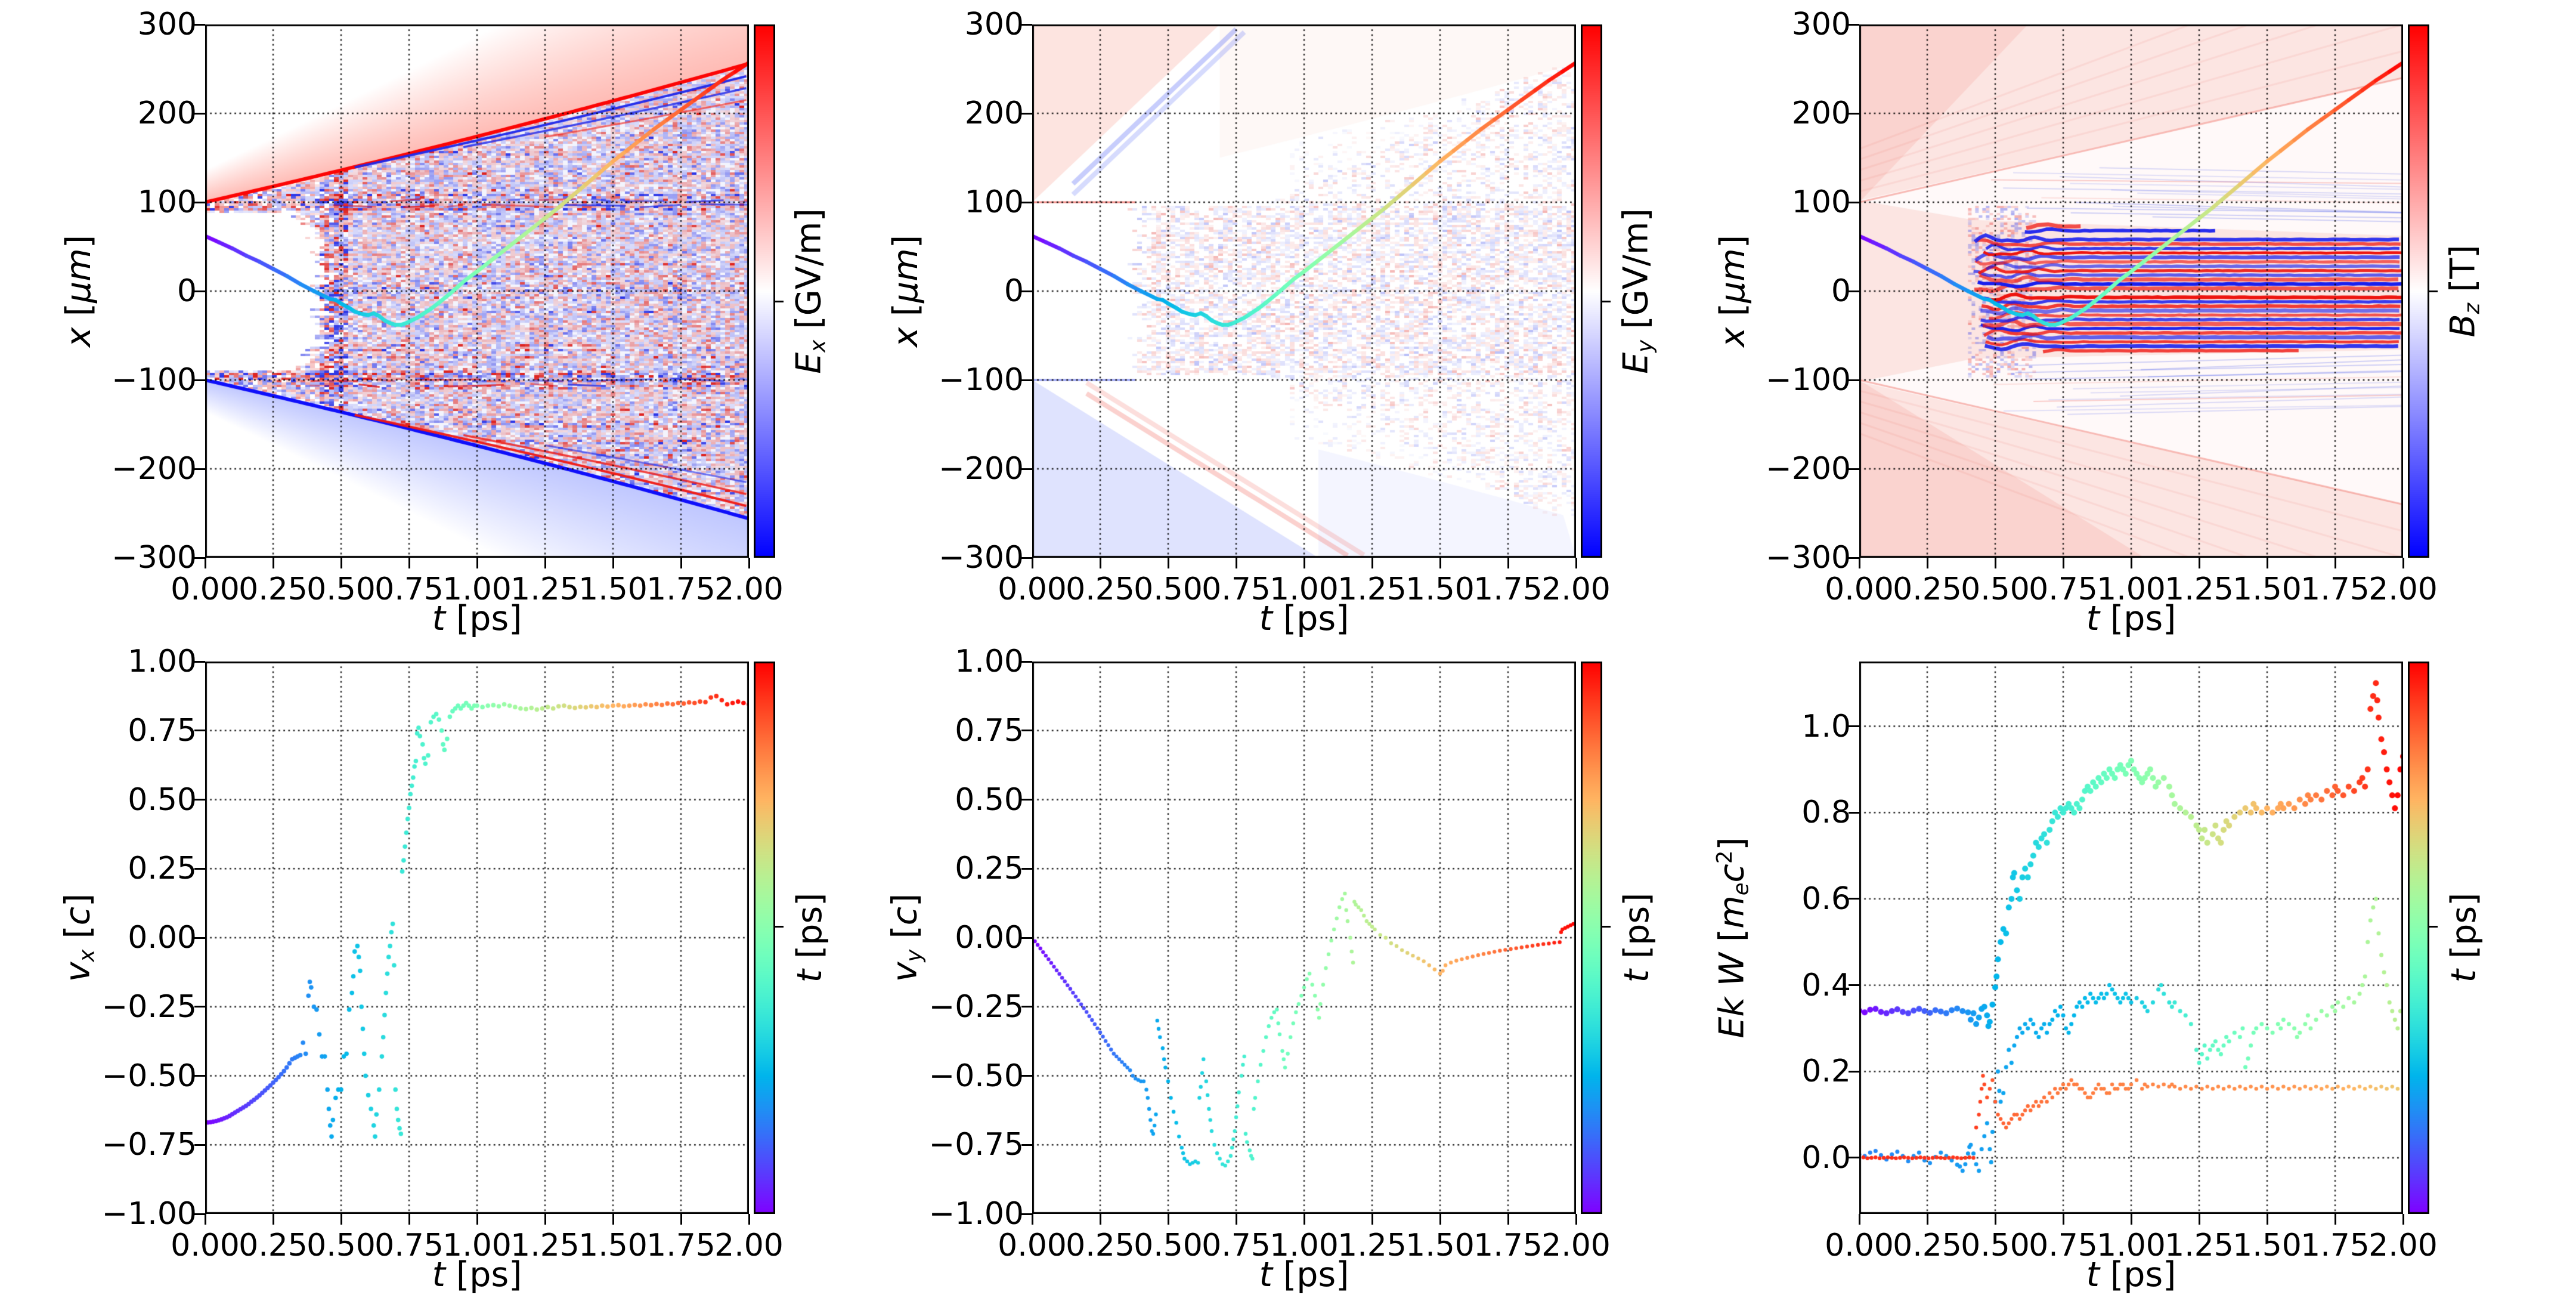  What do you see at coordinates (78, 972) in the screenshot?
I see `label-segment: v` at bounding box center [78, 972].